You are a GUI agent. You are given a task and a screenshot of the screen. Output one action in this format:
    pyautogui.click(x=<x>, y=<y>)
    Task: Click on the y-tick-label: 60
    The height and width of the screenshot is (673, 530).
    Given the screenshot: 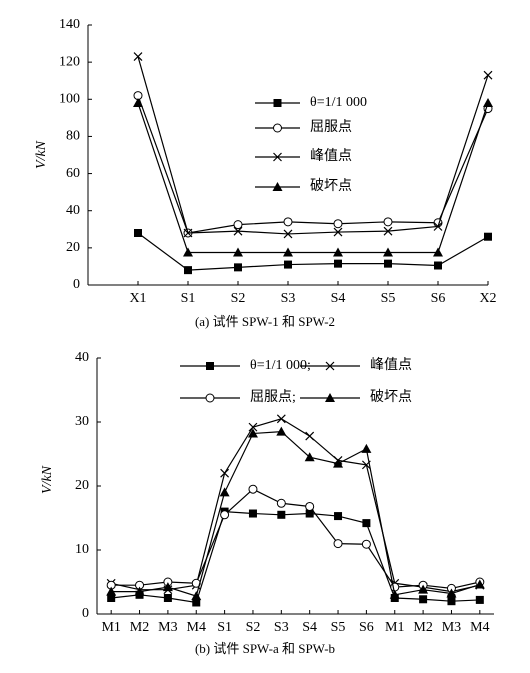 What is the action you would take?
    pyautogui.click(x=73, y=173)
    